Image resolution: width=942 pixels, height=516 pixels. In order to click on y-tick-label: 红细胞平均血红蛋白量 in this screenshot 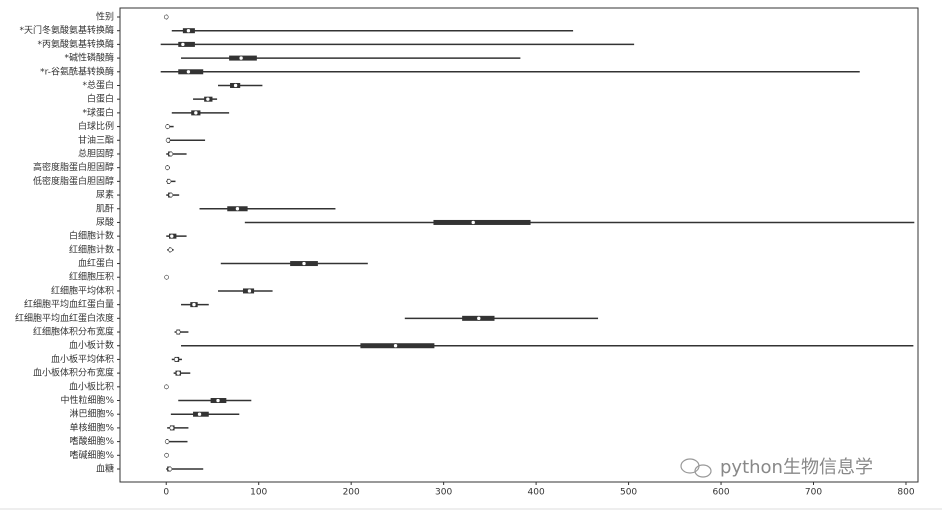, I will do `click(69, 304)`.